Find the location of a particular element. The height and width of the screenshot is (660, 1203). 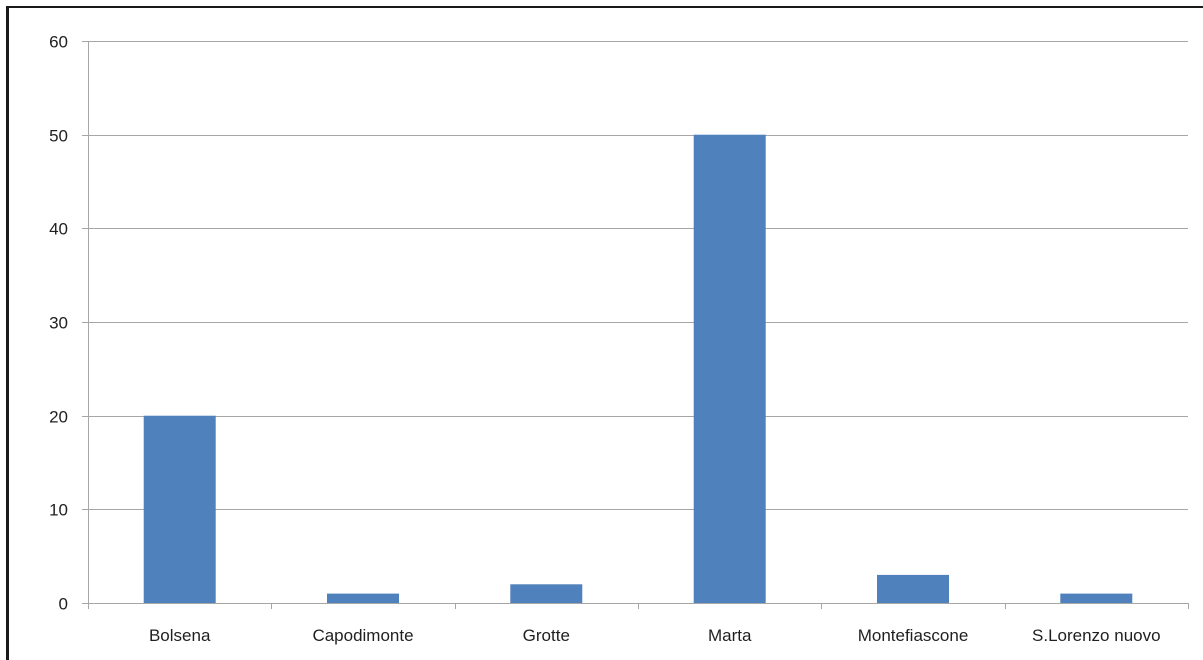

y-axis-tick-labels: 0 10 20 30 40 50 60 is located at coordinates (58, 323).